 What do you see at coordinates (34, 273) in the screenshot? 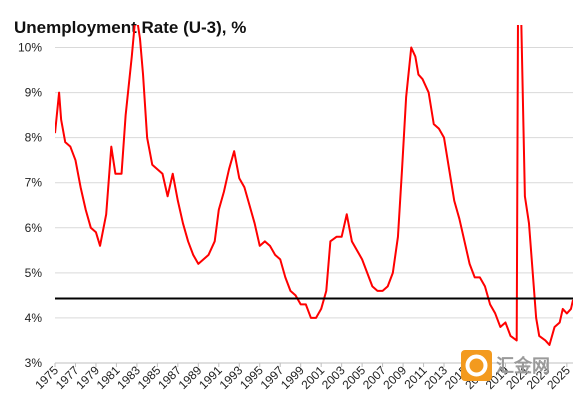
I see `y-tick-label: 5%` at bounding box center [34, 273].